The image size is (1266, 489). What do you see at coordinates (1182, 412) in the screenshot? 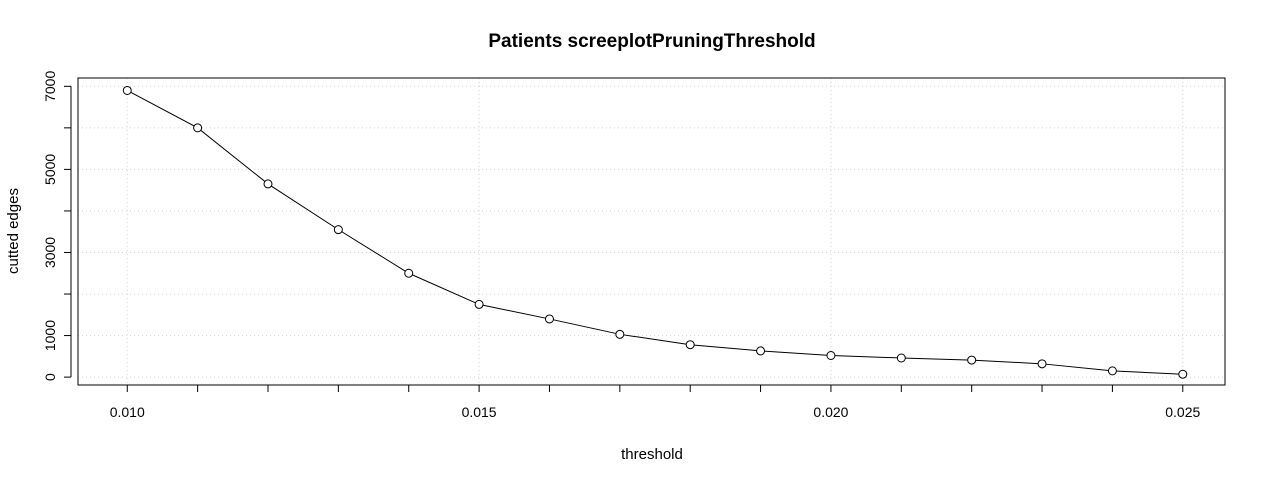
I see `x-tick-label: 0.025` at bounding box center [1182, 412].